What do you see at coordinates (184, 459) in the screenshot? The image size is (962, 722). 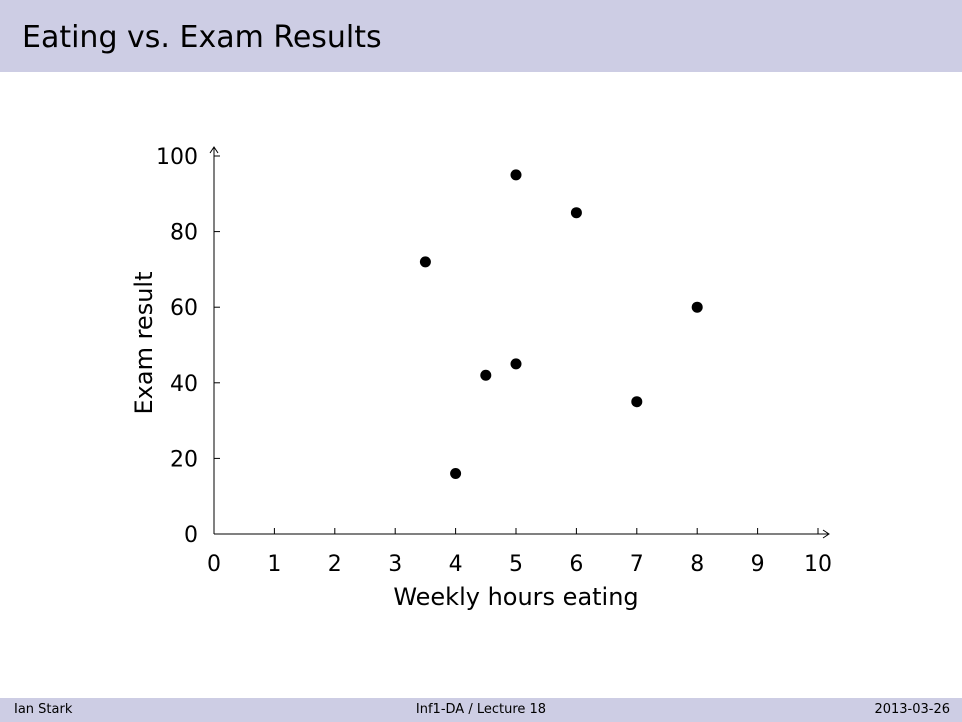 I see `y-tick-label: 20` at bounding box center [184, 459].